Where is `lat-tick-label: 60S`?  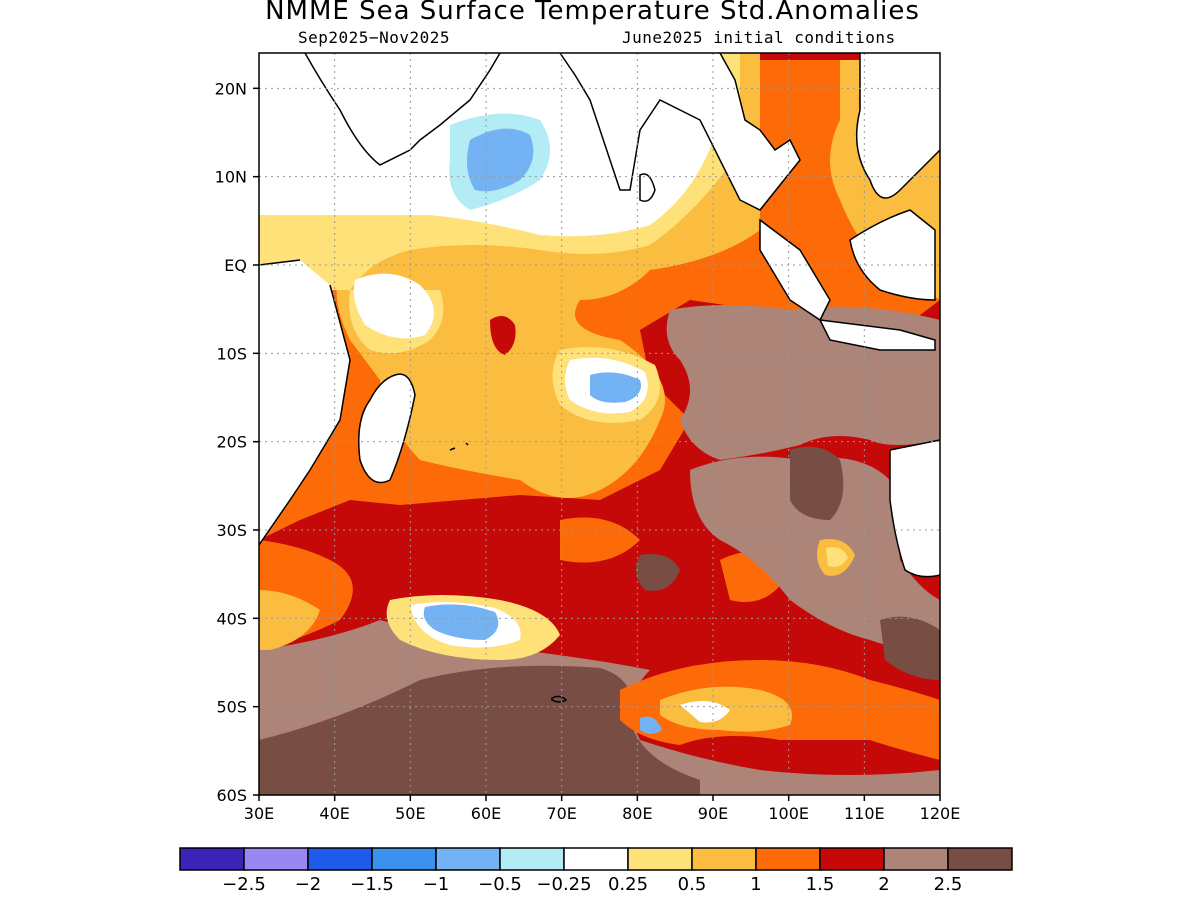
lat-tick-label: 60S is located at coordinates (231, 795).